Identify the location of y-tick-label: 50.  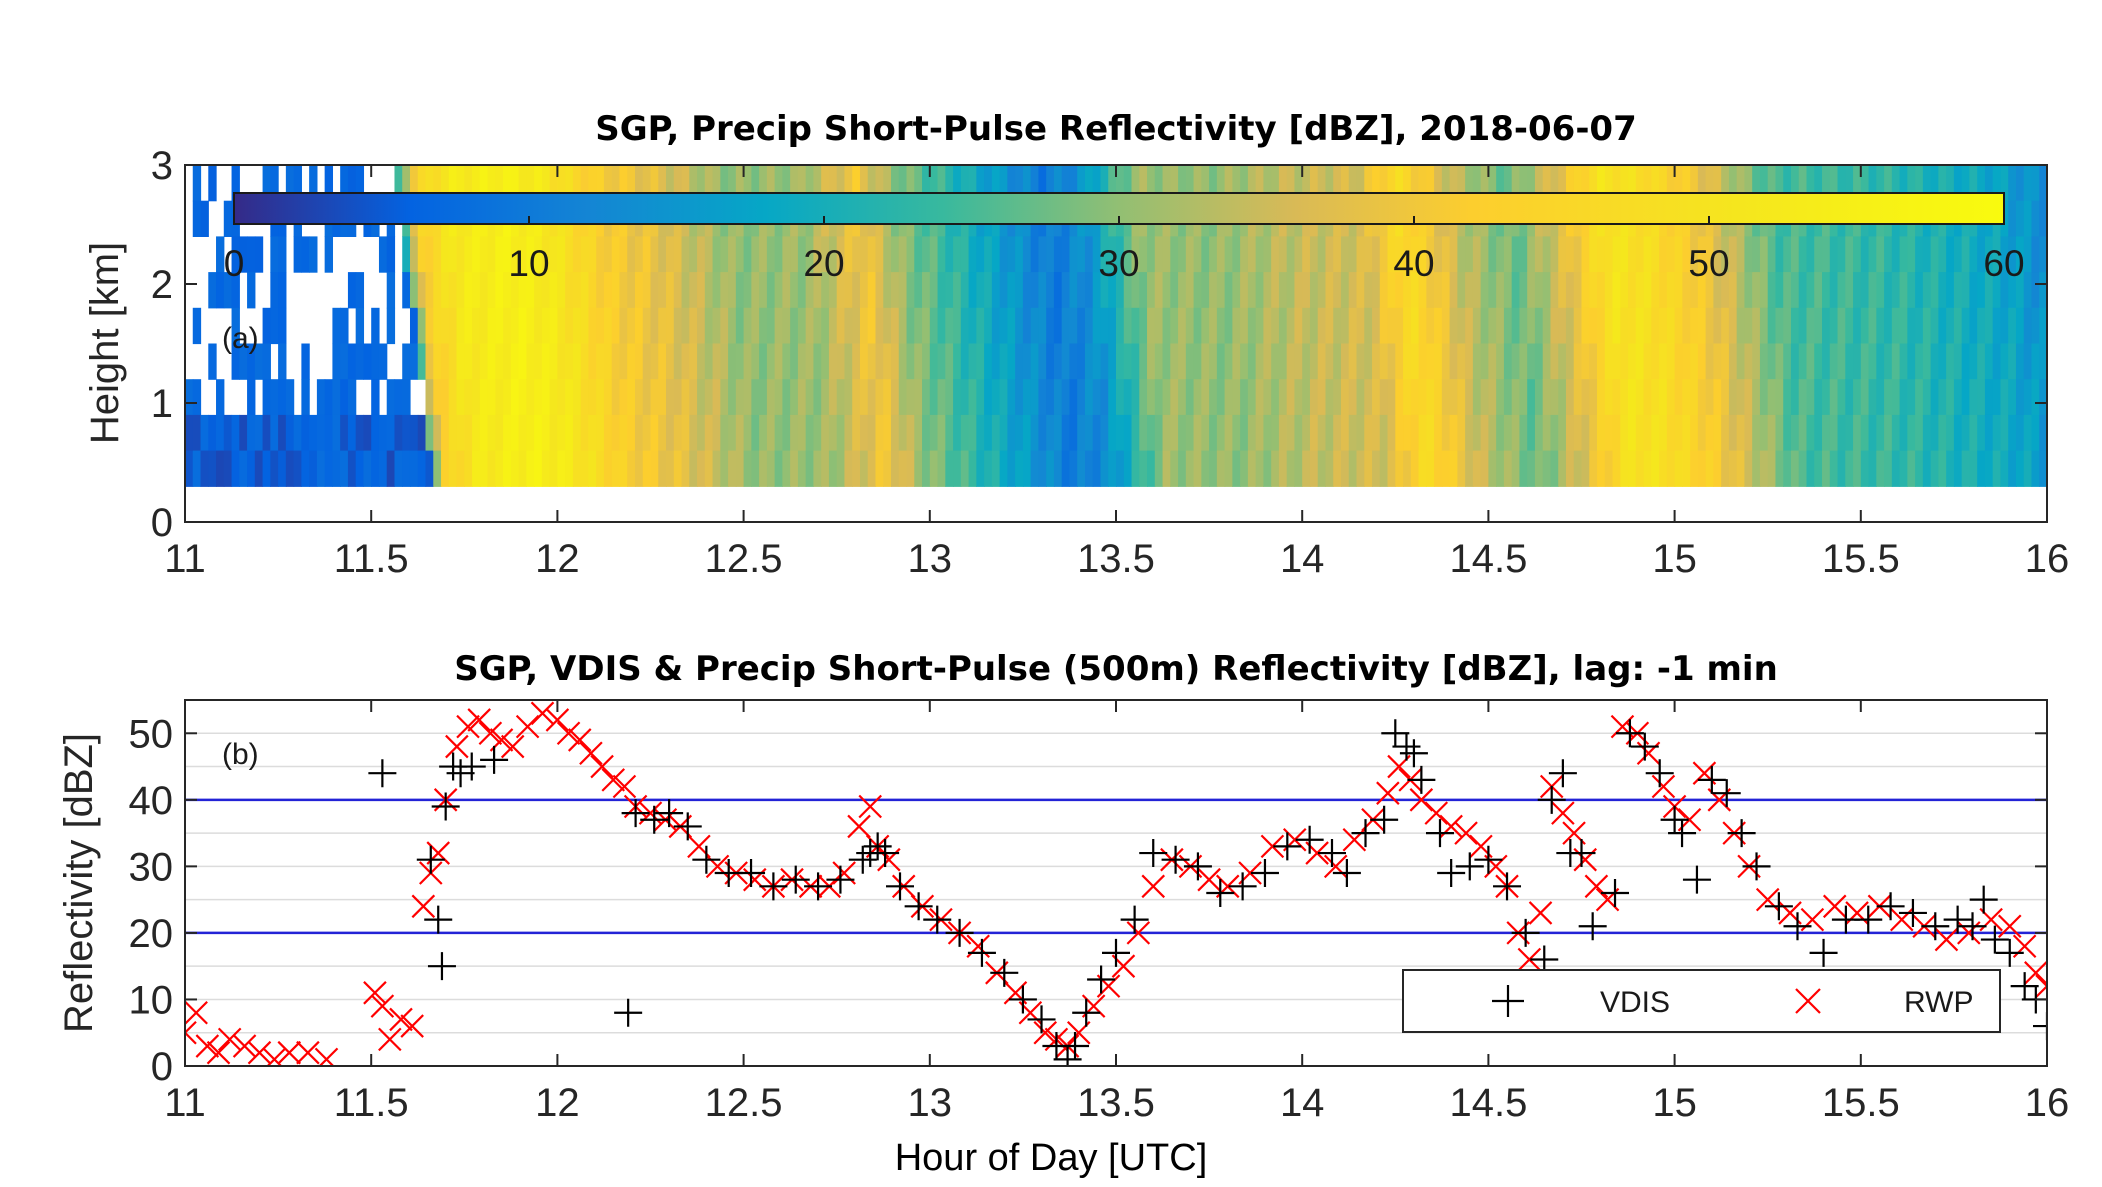
(151, 734).